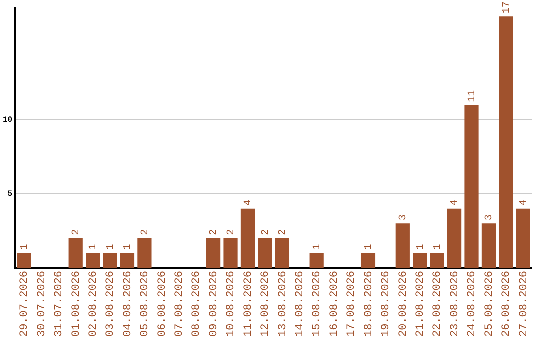 The height and width of the screenshot is (340, 540). Describe the element at coordinates (180, 304) in the screenshot. I see `x-tick-label: 07.08.2026` at that location.